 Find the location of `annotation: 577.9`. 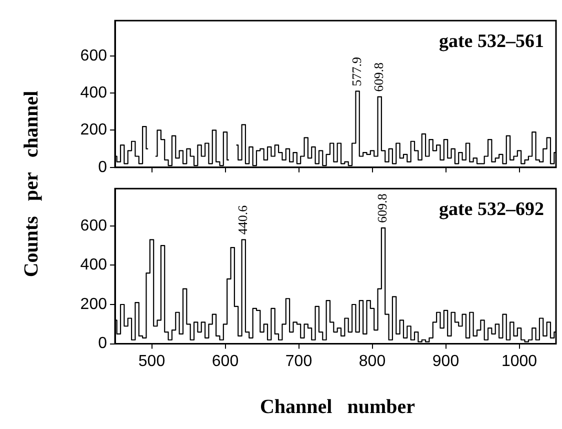

annotation: 577.9 is located at coordinates (356, 71).